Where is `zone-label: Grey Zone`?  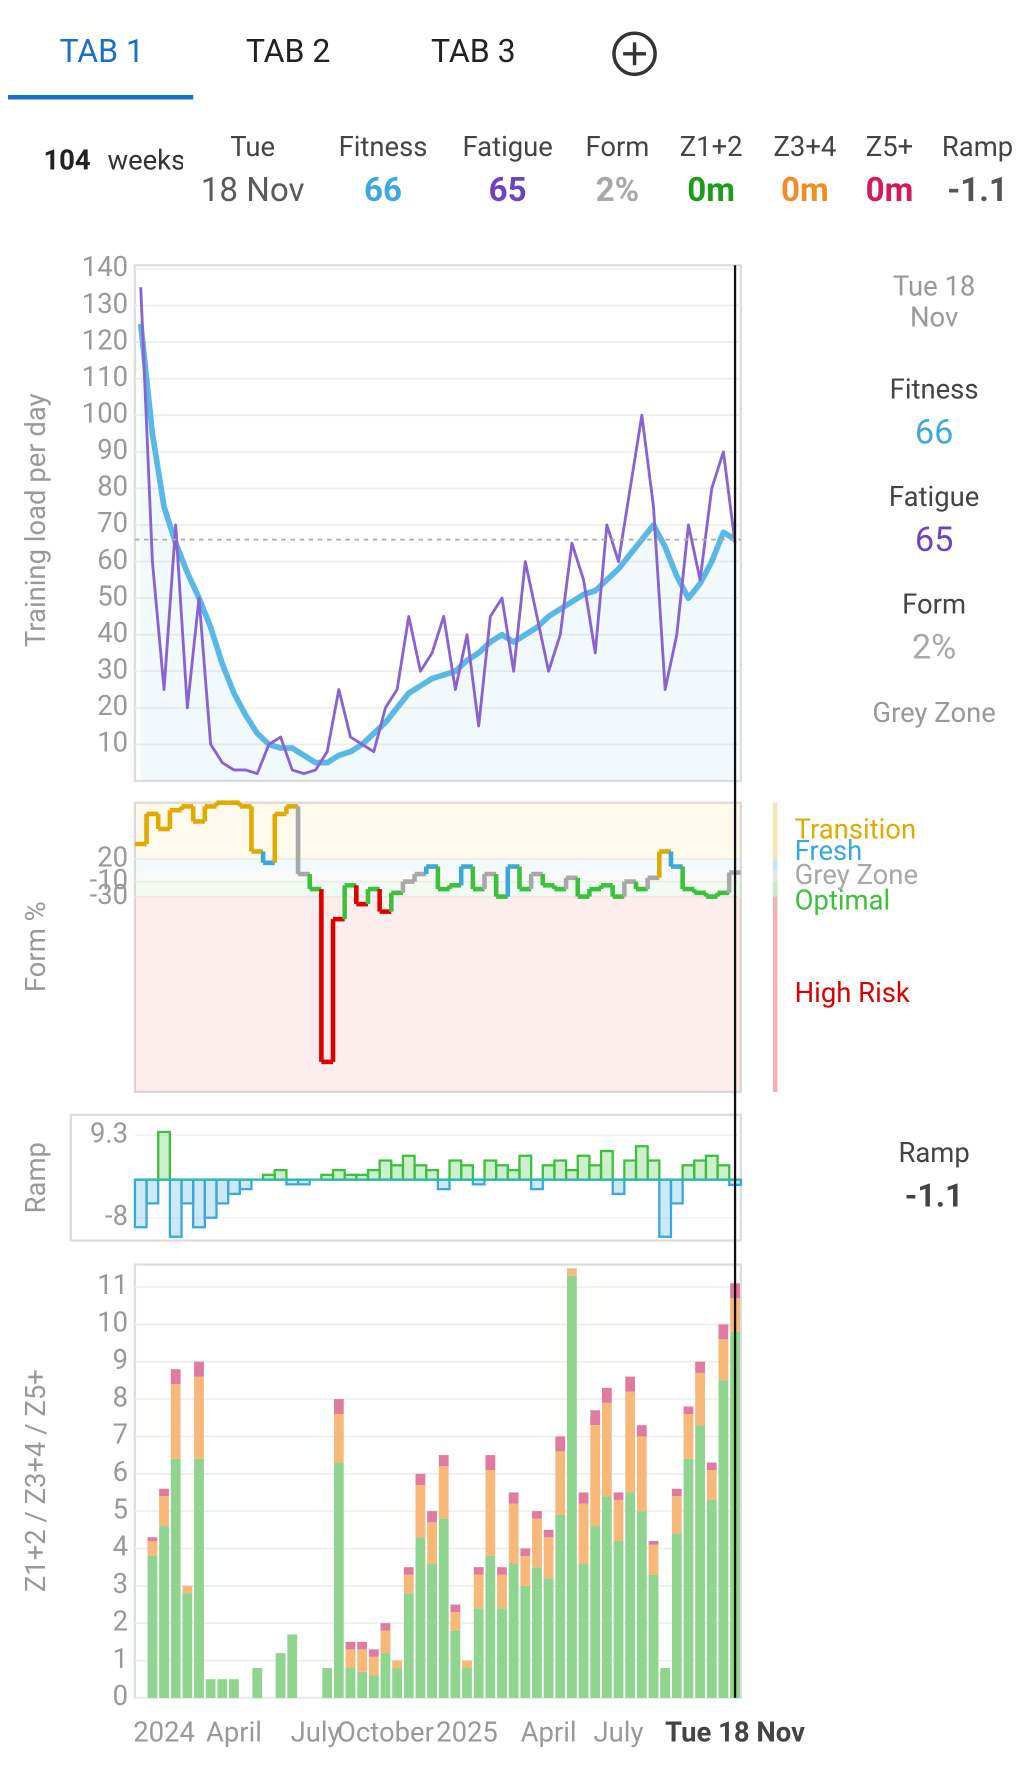
zone-label: Grey Zone is located at coordinates (856, 875).